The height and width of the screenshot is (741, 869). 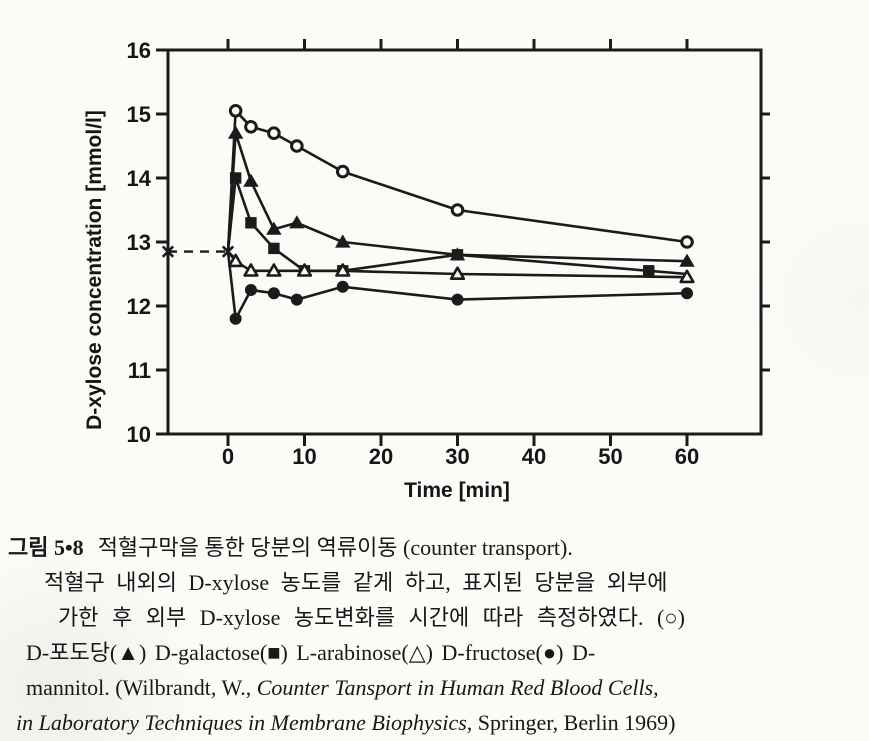 I want to click on markers-filled-circle, so click(x=461, y=302).